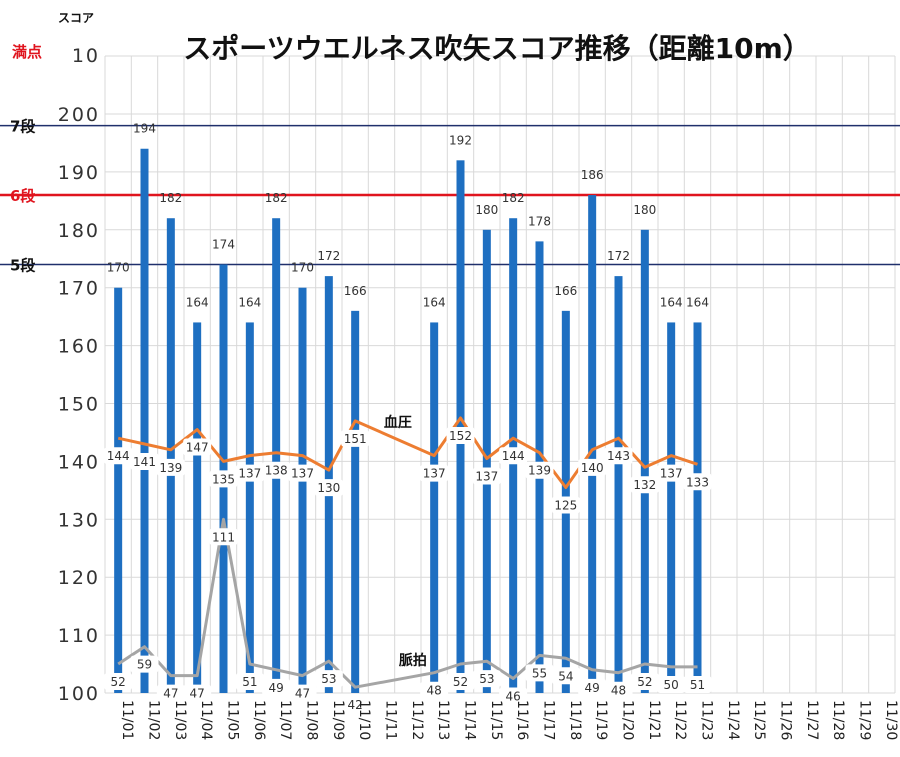 Image resolution: width=900 pixels, height=757 pixels. What do you see at coordinates (144, 462) in the screenshot?
I see `point-value-label: 141` at bounding box center [144, 462].